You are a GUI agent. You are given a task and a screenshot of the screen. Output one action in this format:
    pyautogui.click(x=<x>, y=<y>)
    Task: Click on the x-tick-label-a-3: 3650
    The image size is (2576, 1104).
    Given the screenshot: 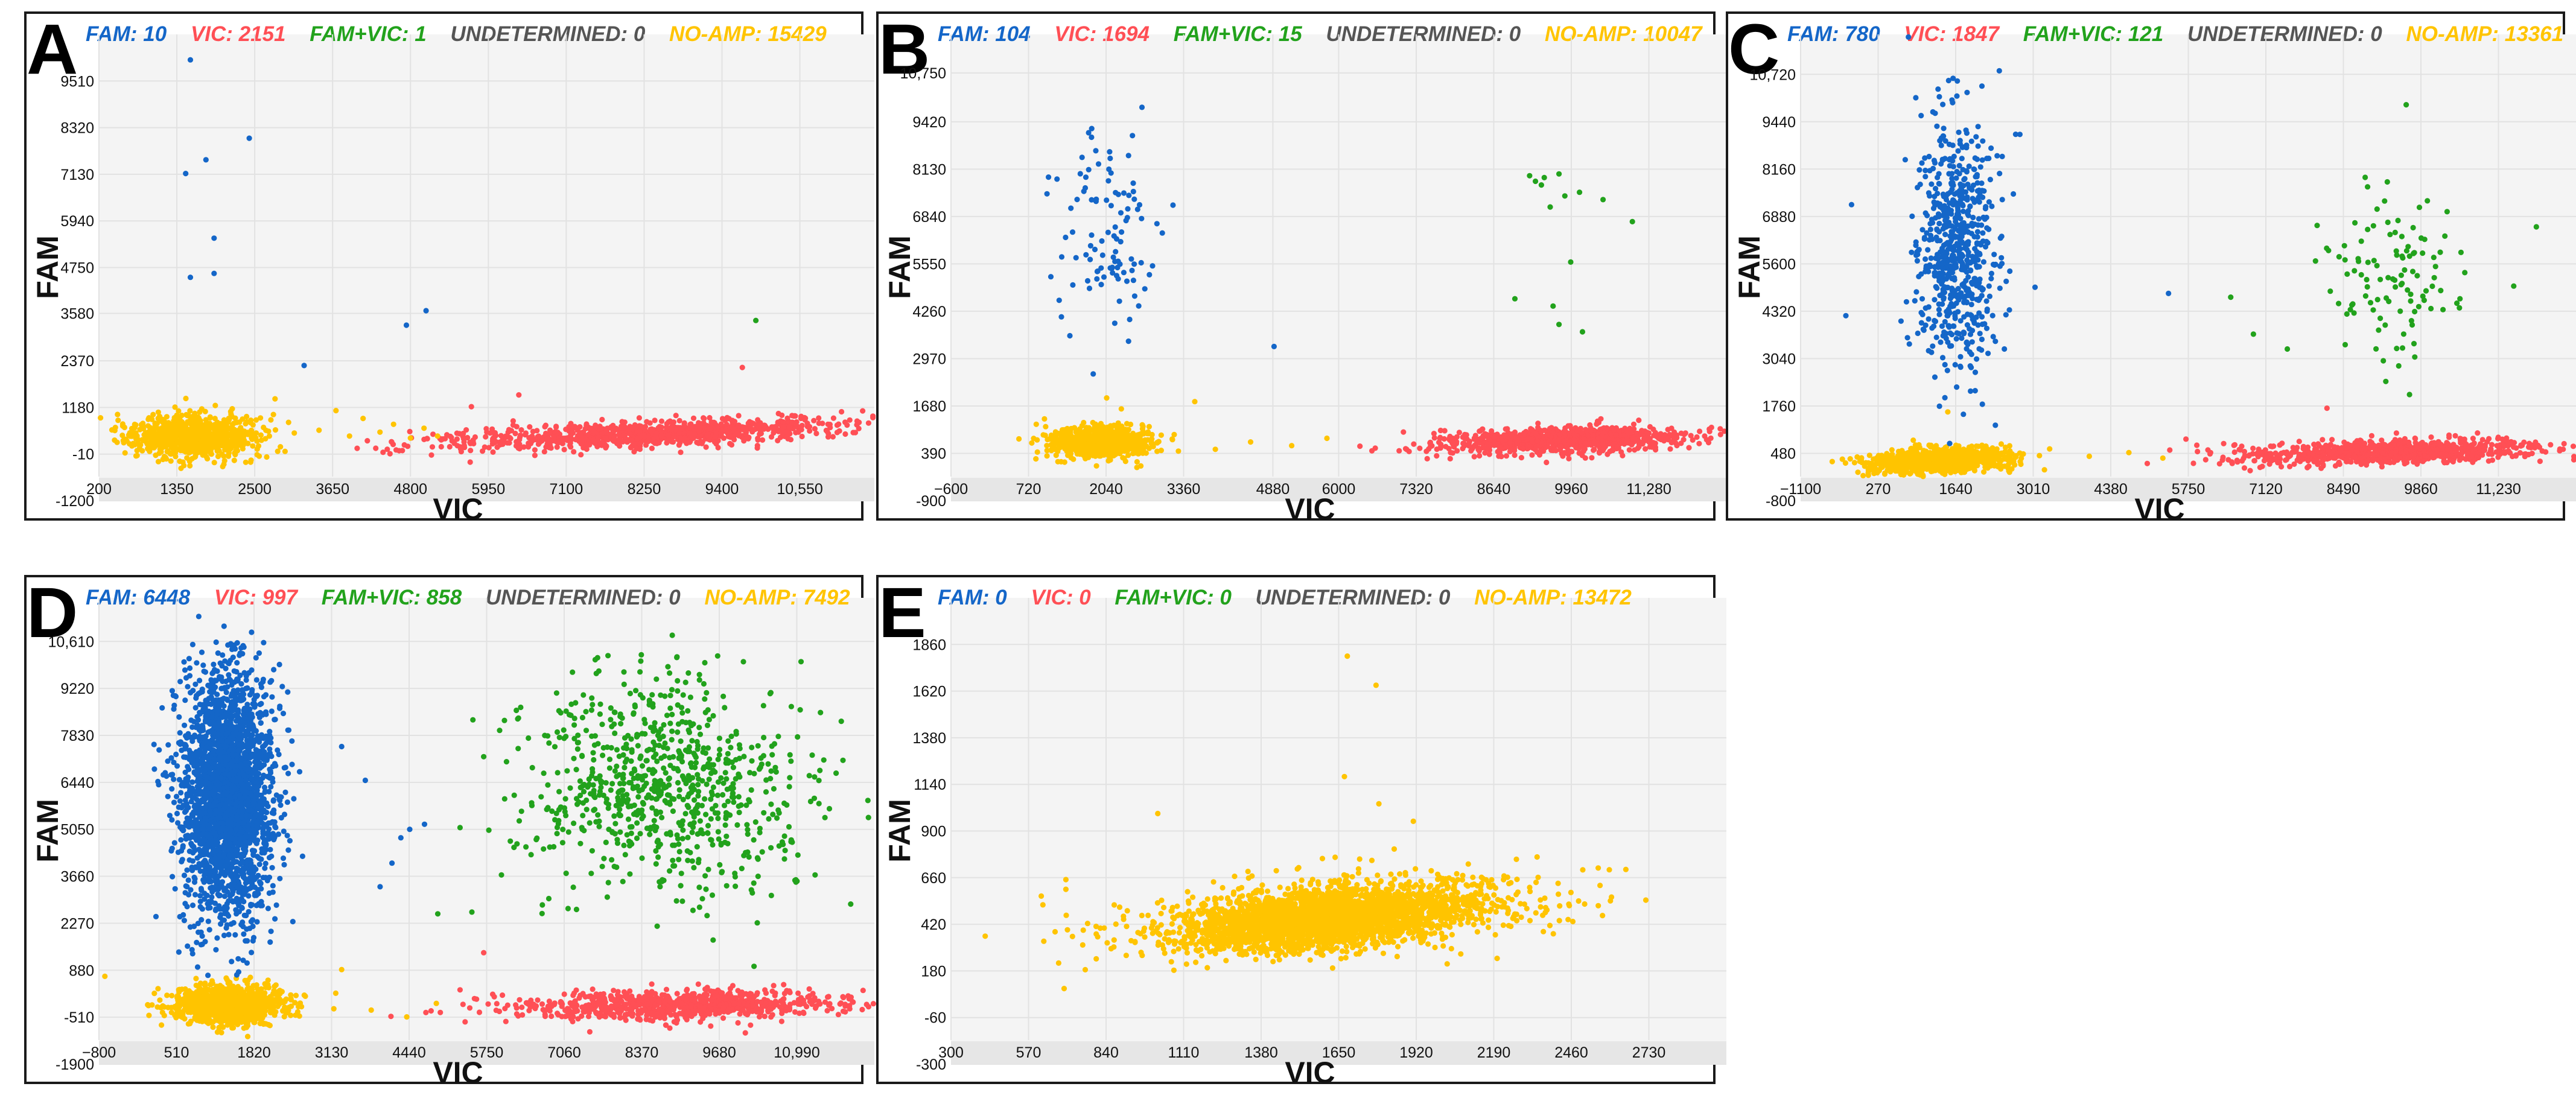 What is the action you would take?
    pyautogui.click(x=333, y=490)
    